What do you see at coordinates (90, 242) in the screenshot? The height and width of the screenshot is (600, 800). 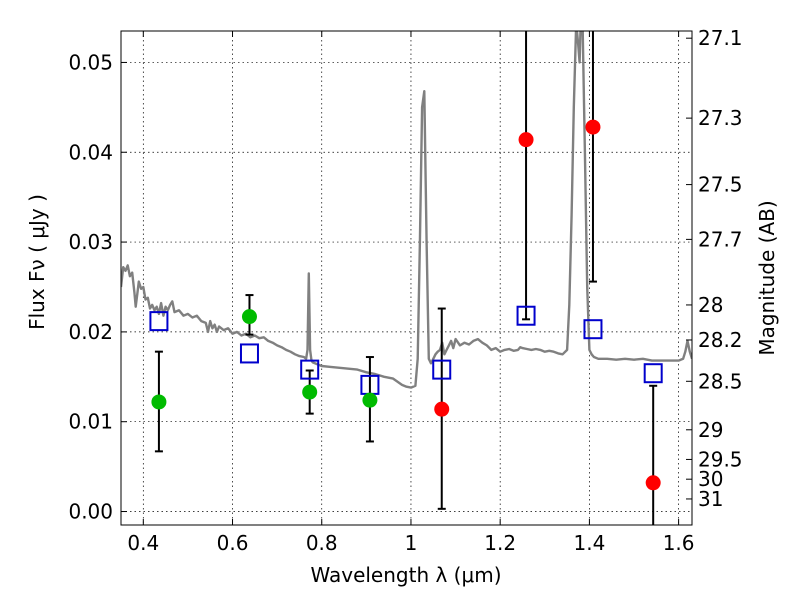 I see `y-tick-label: 0.03` at bounding box center [90, 242].